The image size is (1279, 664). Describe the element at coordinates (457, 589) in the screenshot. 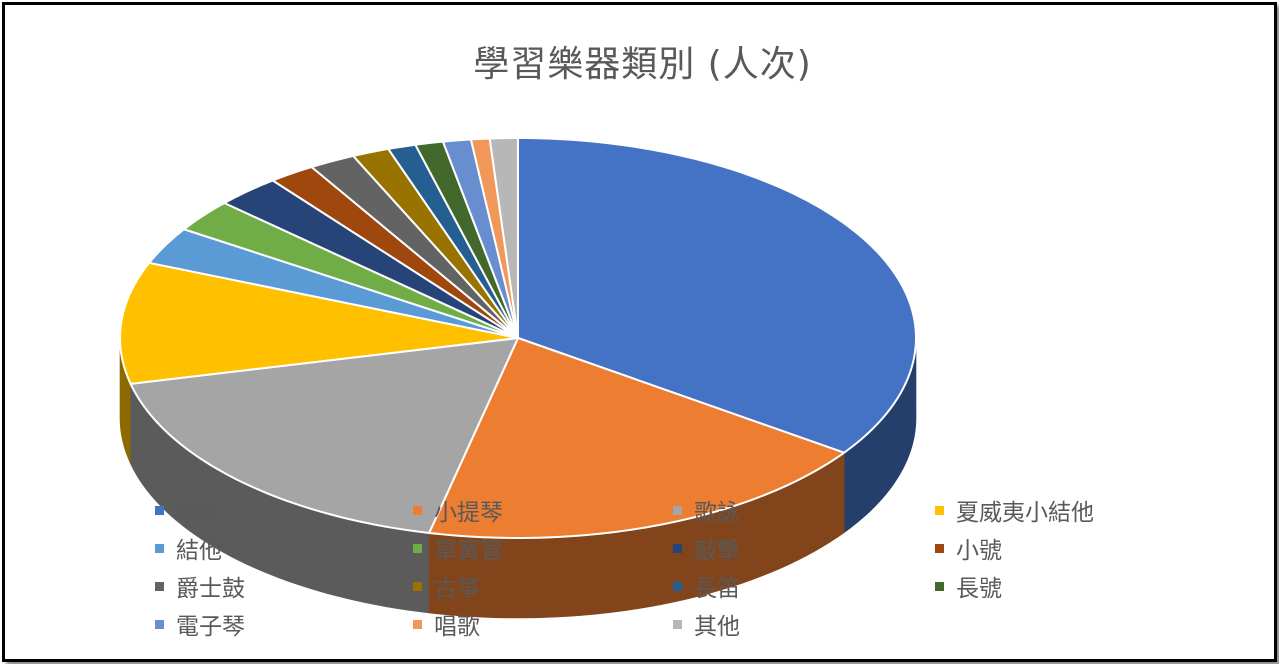

I see `legend-label: 古箏` at that location.